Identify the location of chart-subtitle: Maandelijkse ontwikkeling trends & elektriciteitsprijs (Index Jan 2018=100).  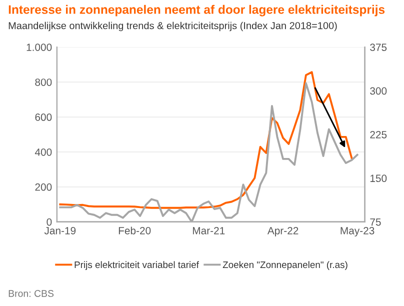
(172, 27).